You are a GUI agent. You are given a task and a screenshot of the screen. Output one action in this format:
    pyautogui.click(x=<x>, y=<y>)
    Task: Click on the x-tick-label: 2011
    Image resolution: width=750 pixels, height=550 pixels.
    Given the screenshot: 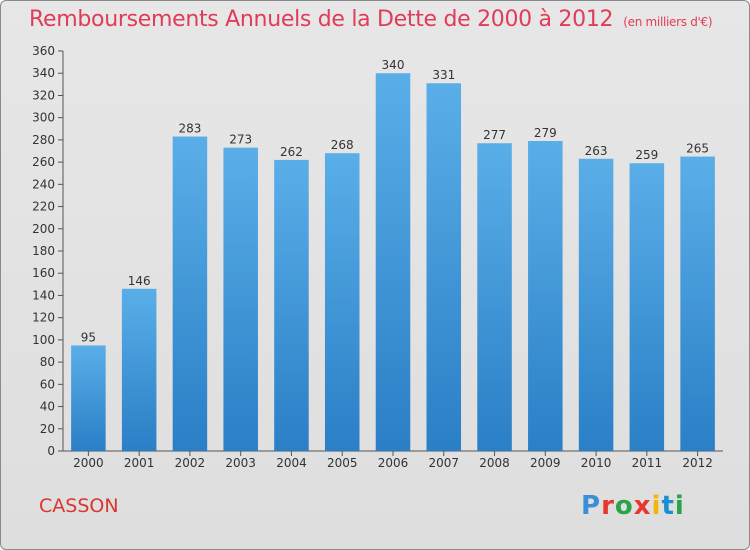 What is the action you would take?
    pyautogui.click(x=647, y=463)
    